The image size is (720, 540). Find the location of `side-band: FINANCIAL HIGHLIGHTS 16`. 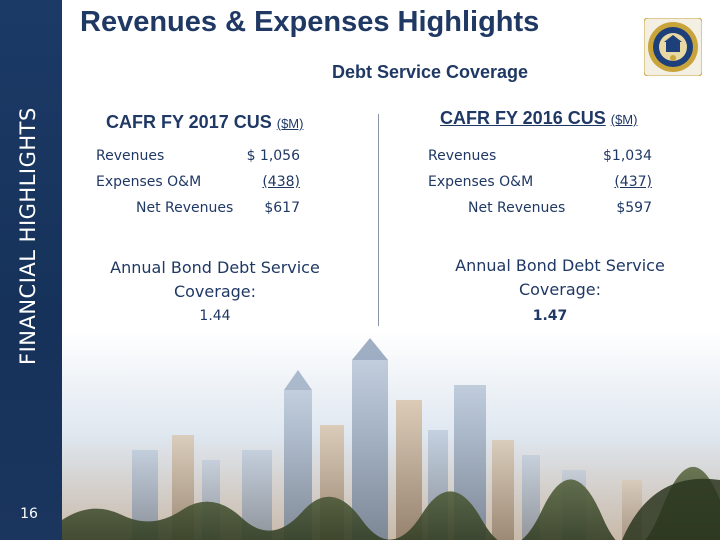

side-band: FINANCIAL HIGHLIGHTS 16 is located at coordinates (31, 270).